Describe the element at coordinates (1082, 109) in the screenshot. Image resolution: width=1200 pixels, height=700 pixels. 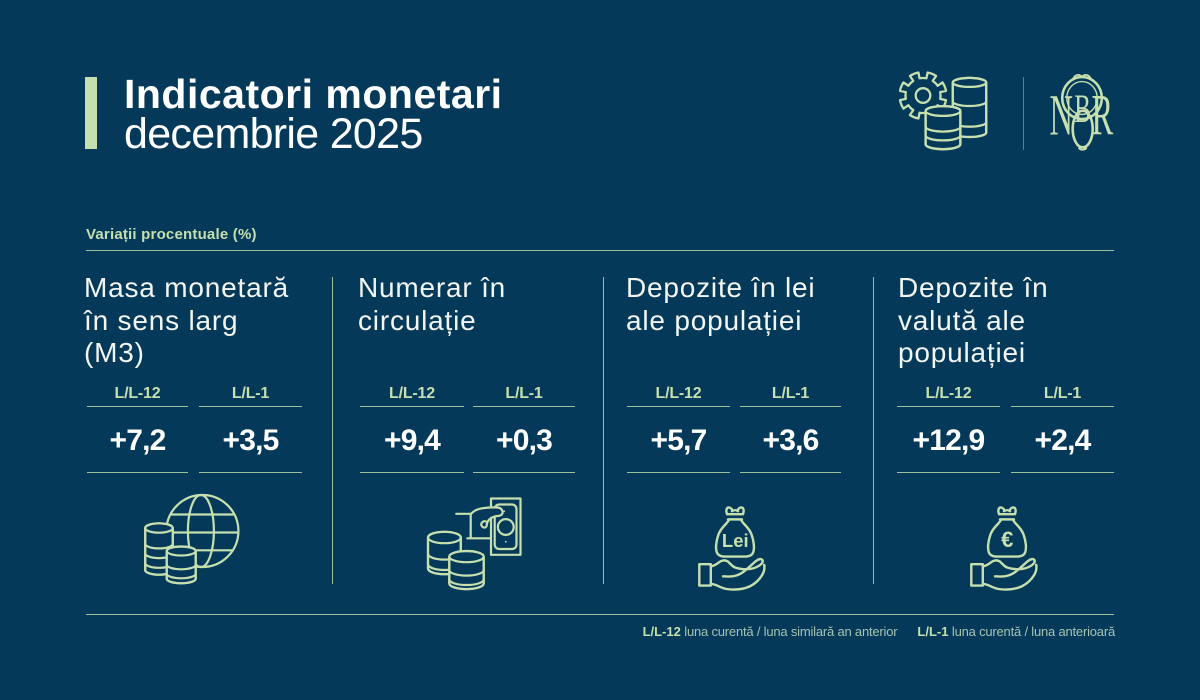
I see `svg-text: B` at that location.